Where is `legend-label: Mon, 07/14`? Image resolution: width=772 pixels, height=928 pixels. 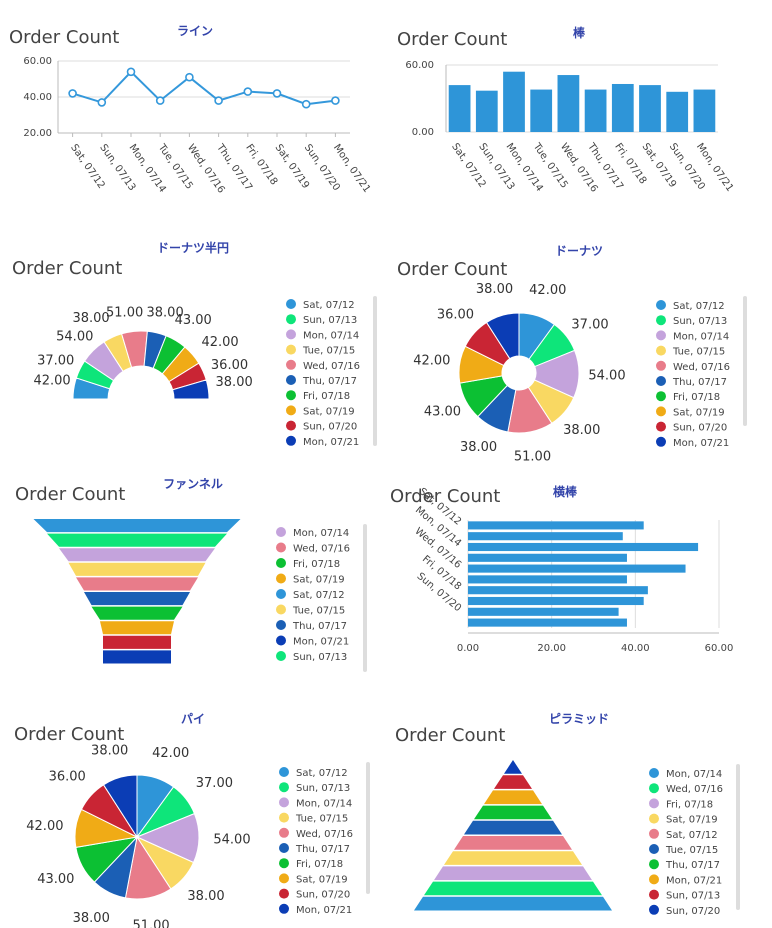 legend-label: Mon, 07/14 is located at coordinates (324, 803).